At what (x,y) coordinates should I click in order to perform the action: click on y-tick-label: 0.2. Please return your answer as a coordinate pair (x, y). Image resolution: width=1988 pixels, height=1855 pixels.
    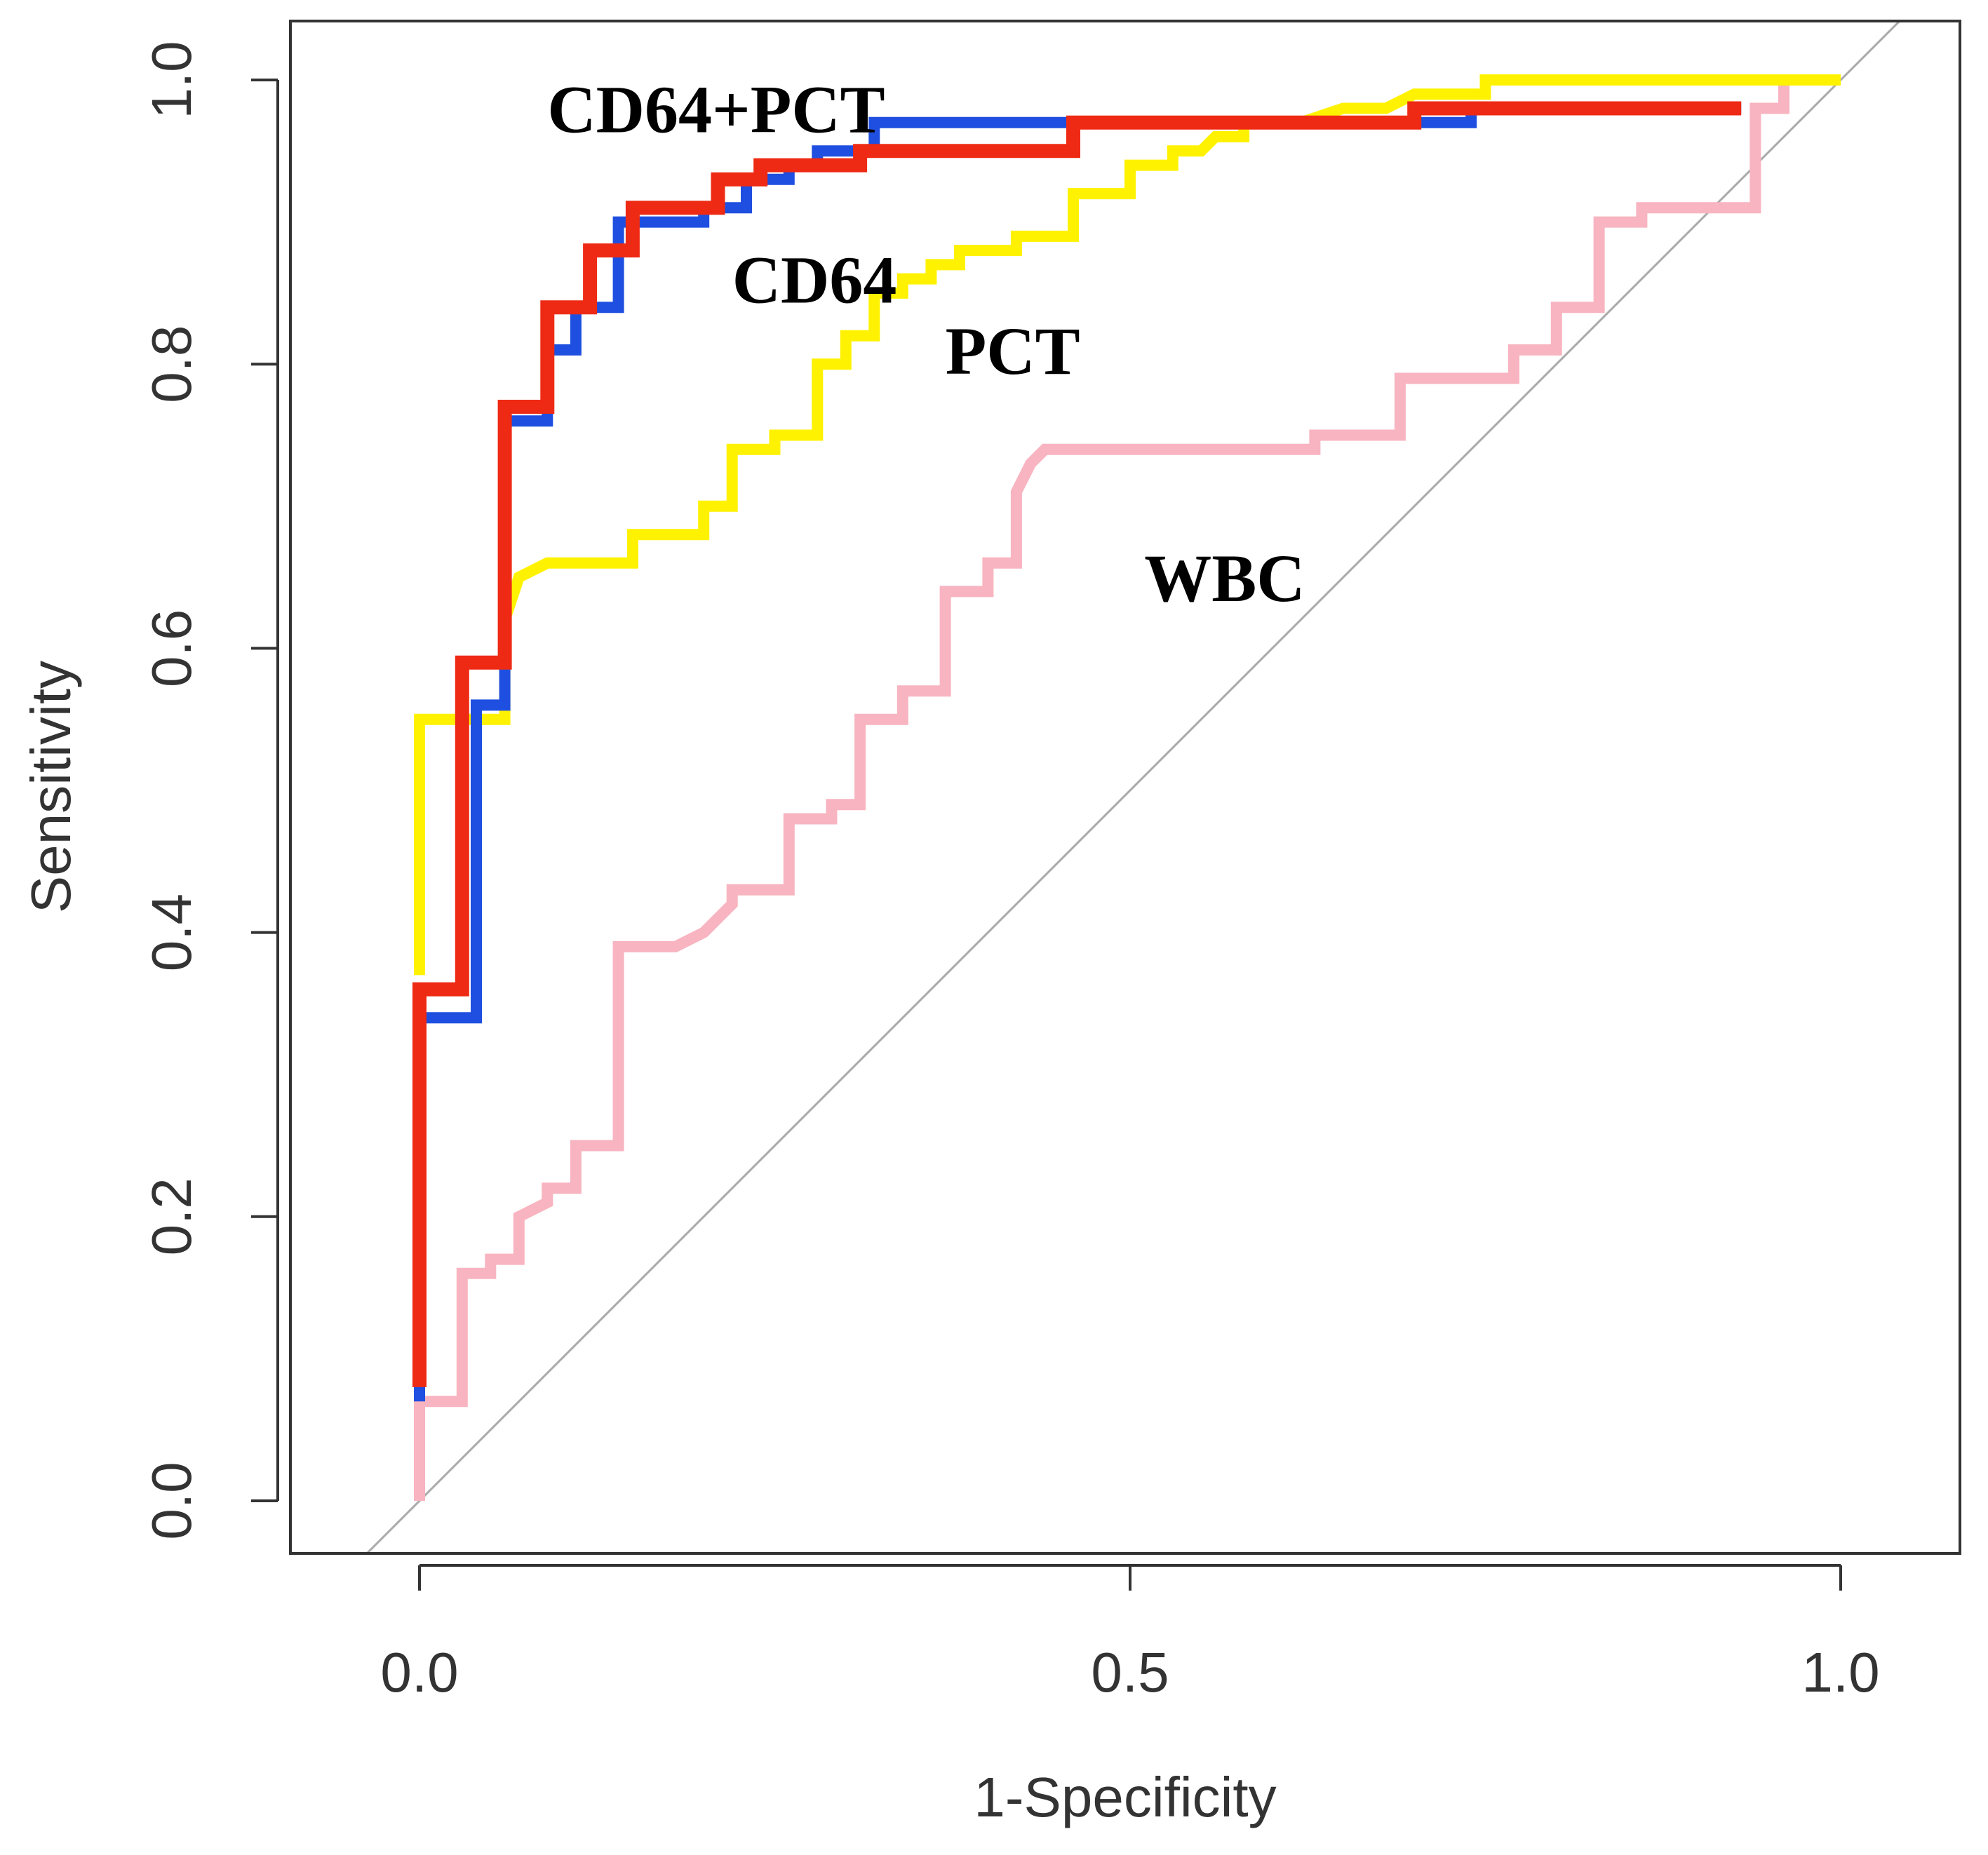
    Looking at the image, I should click on (171, 1217).